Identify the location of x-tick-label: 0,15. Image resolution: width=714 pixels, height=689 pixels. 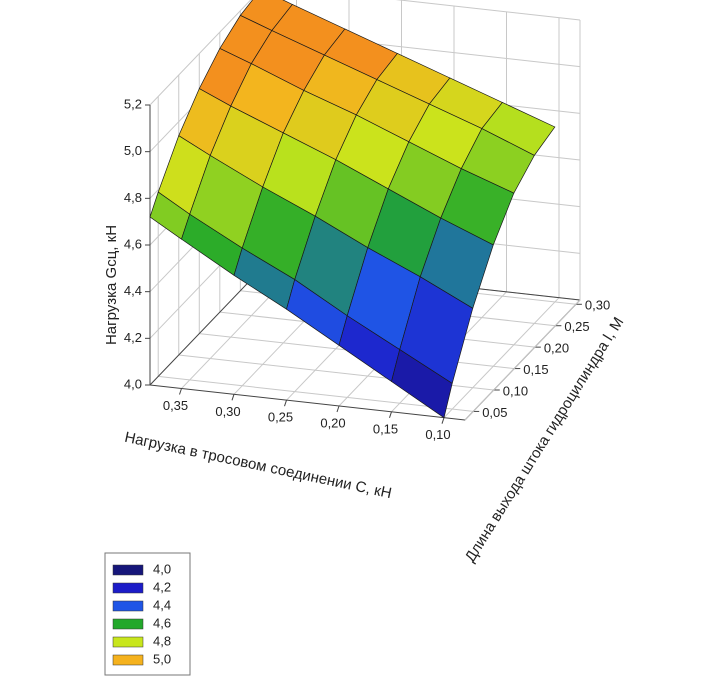
(385, 428).